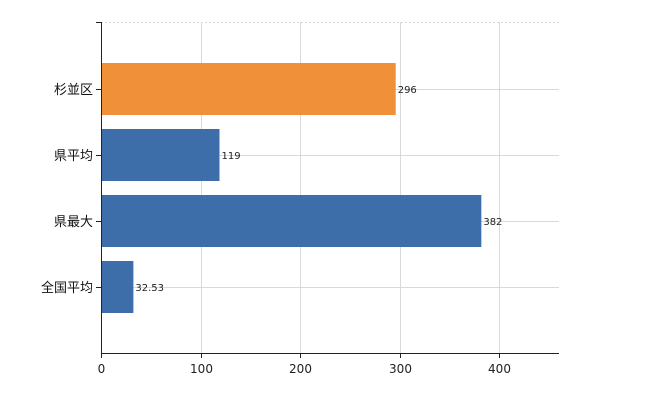  What do you see at coordinates (201, 369) in the screenshot?
I see `x-tick-label-100: 100` at bounding box center [201, 369].